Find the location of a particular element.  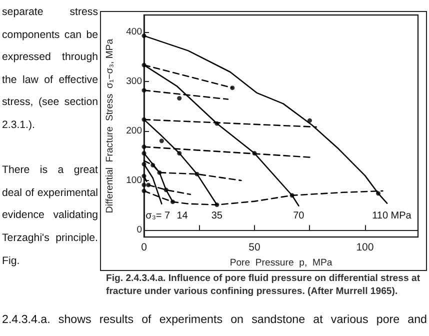

y-axis-title: Differential Fracture Stress σ₁−σ₃, MPa is located at coordinates (110, 126).